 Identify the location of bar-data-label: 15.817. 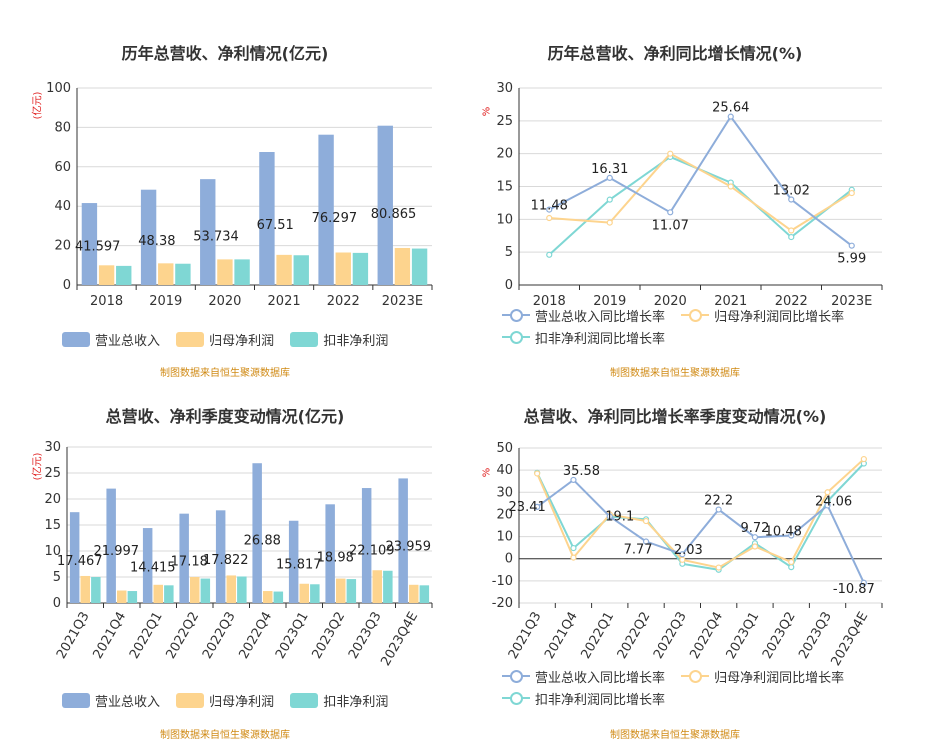
(299, 564).